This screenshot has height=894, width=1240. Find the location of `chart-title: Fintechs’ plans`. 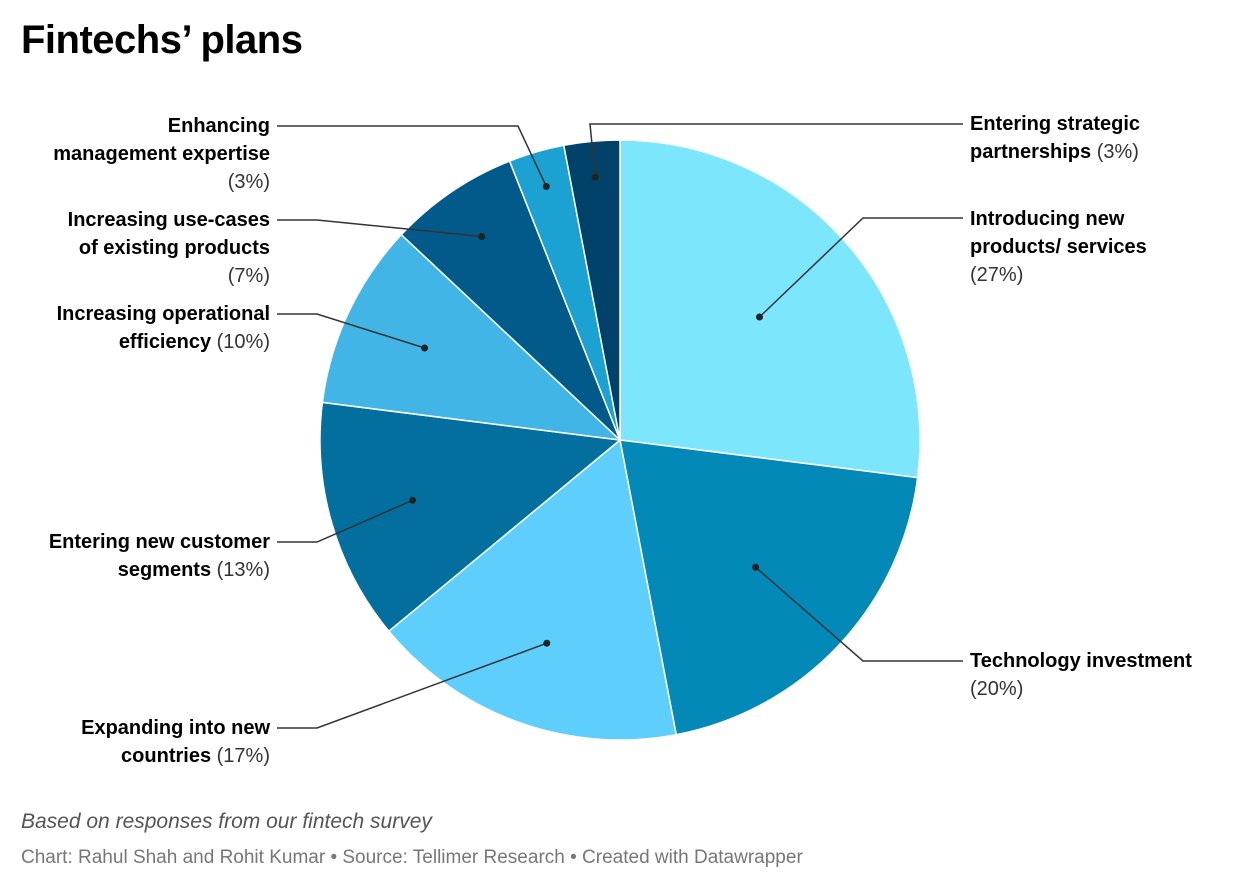

chart-title: Fintechs’ plans is located at coordinates (162, 40).